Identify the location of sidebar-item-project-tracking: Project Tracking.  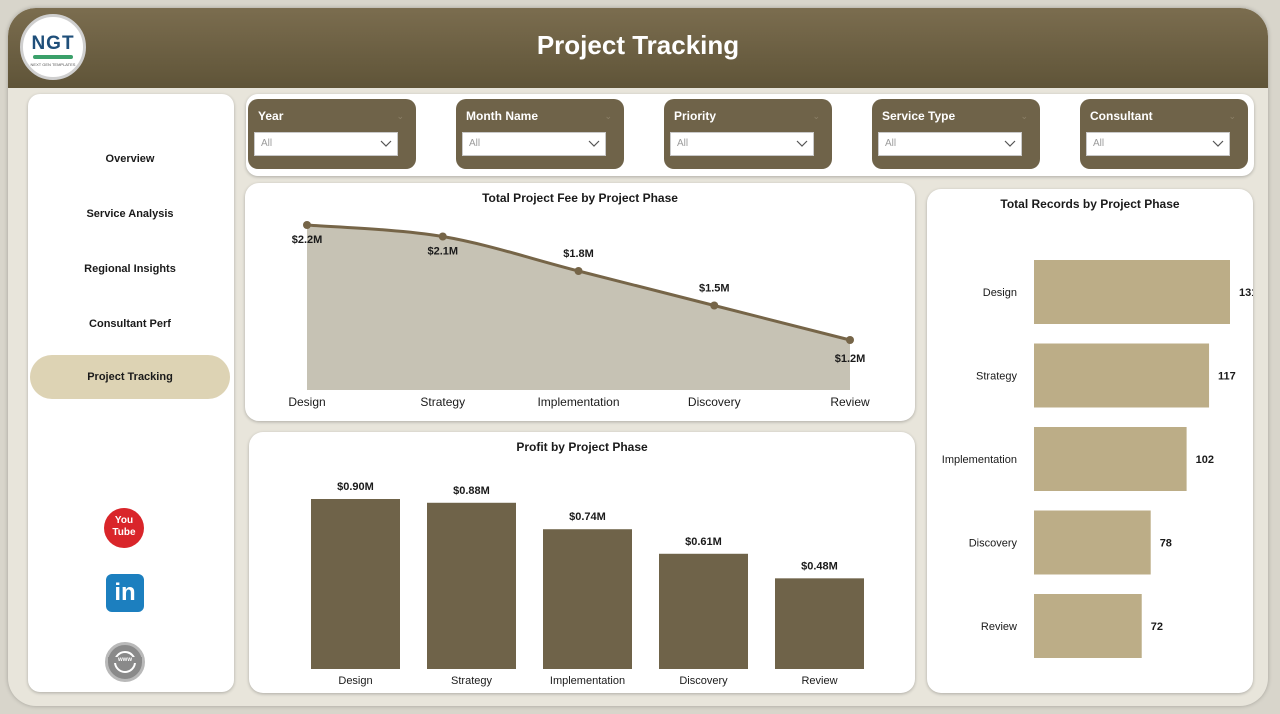
(130, 377).